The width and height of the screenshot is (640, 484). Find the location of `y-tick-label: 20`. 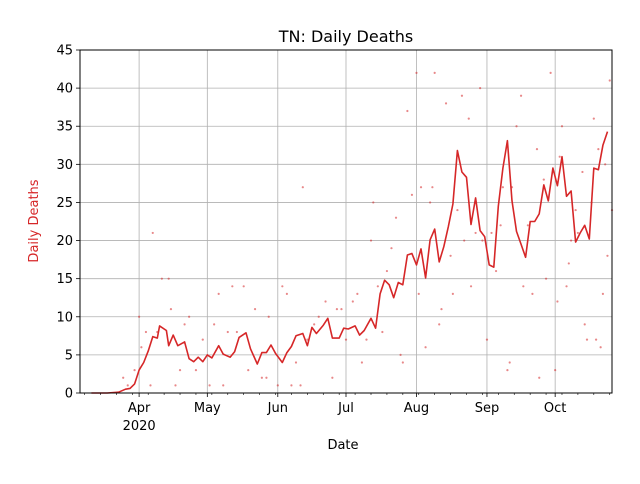

y-tick-label: 20 is located at coordinates (64, 241).